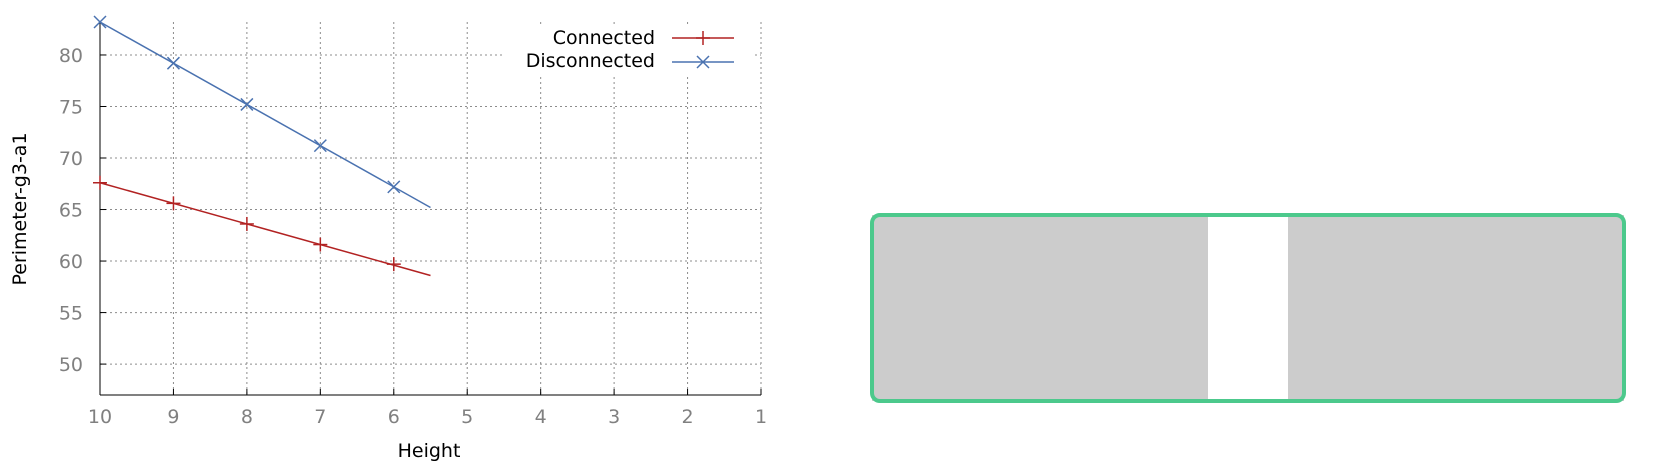  What do you see at coordinates (761, 417) in the screenshot?
I see `x-tick-label-1: 1` at bounding box center [761, 417].